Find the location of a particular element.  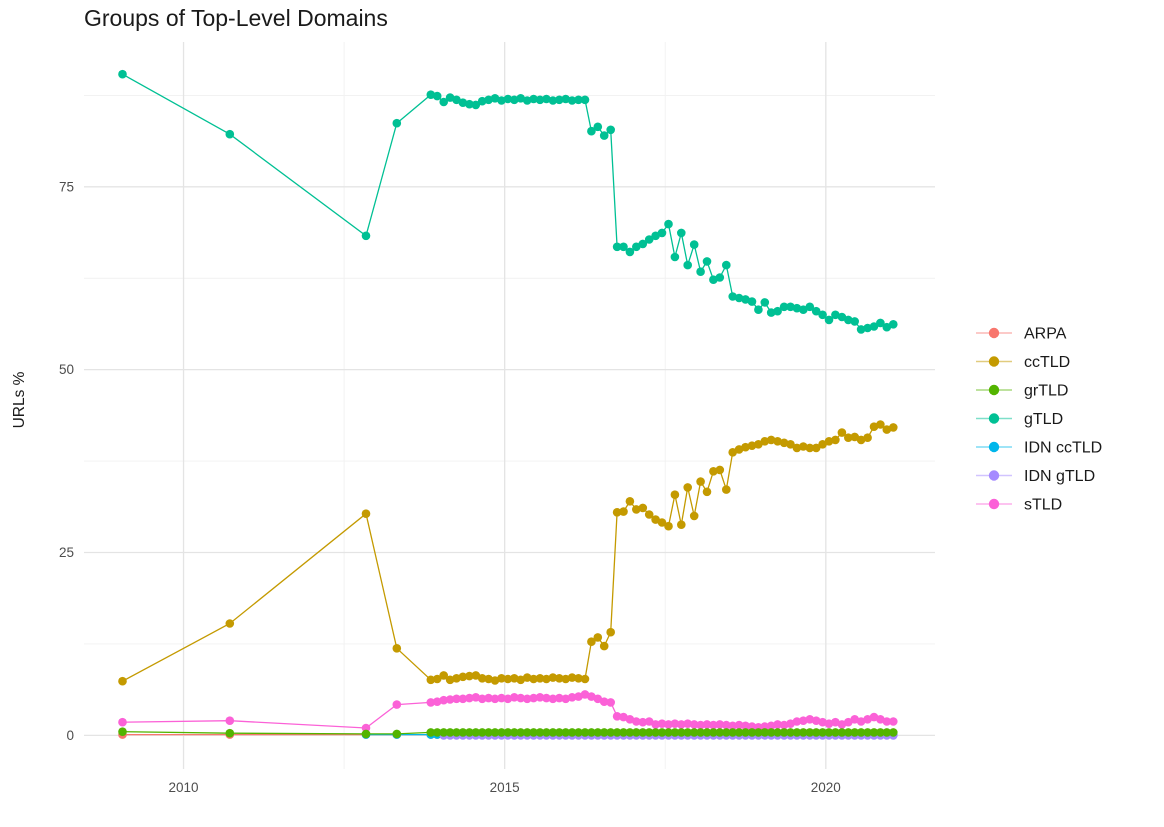

legend-label: ccTLD is located at coordinates (1047, 362).